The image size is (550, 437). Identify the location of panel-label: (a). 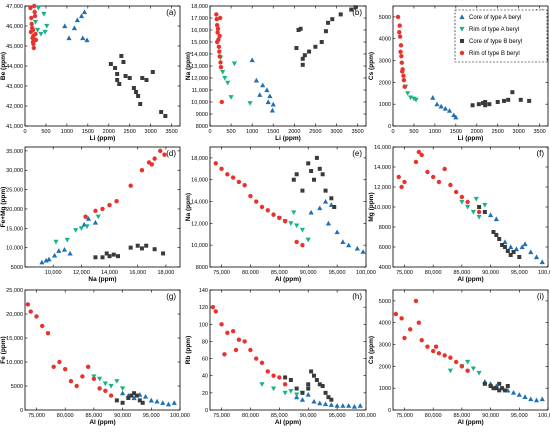
(171, 12).